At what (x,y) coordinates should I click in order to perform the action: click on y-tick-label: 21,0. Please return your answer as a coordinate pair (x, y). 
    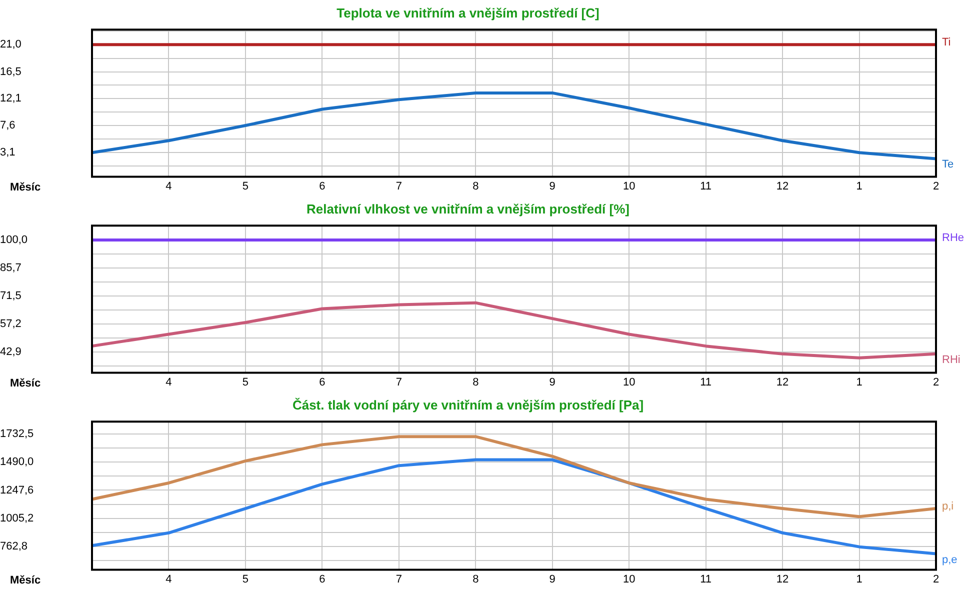
    Looking at the image, I should click on (11, 44).